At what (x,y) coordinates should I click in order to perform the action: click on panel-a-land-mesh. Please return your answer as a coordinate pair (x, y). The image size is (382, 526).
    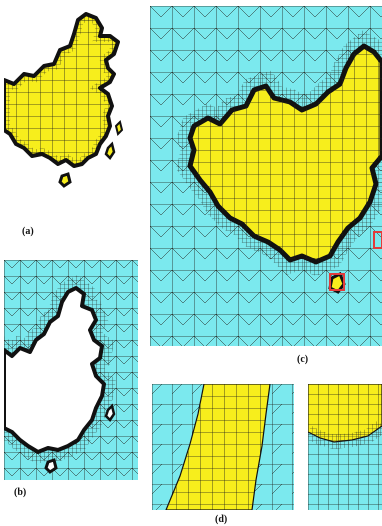
    Looking at the image, I should click on (73, 110).